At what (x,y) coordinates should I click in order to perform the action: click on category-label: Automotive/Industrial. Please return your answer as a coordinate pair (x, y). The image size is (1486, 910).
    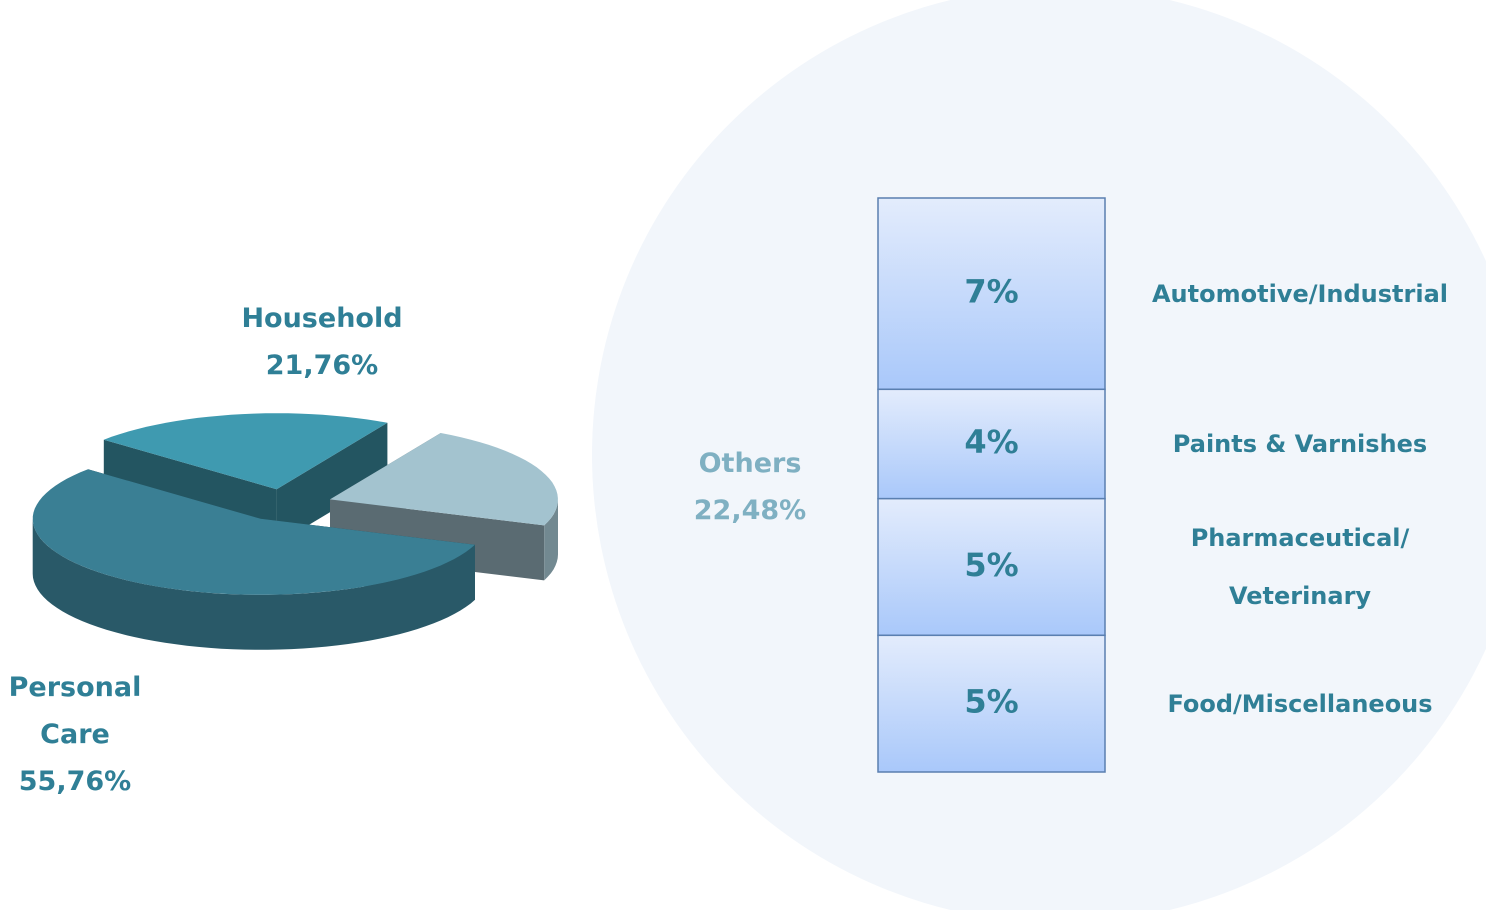
    Looking at the image, I should click on (1300, 293).